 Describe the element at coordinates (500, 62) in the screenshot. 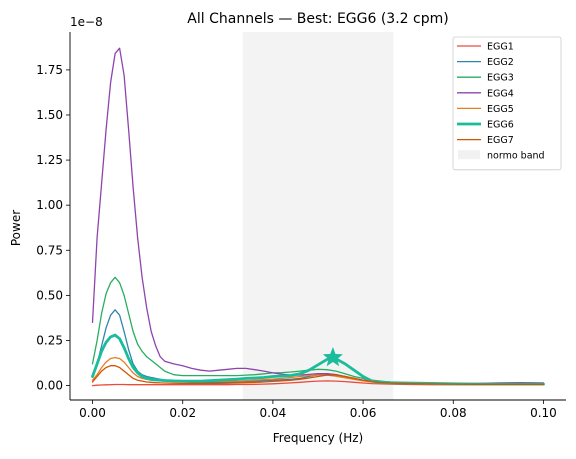

I see `legend-label-egg2: EGG2` at that location.